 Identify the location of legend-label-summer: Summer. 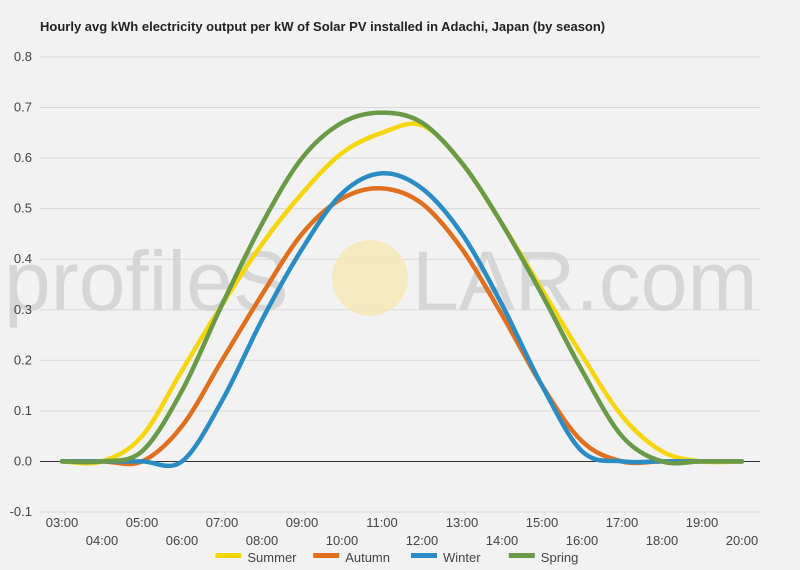
(272, 557).